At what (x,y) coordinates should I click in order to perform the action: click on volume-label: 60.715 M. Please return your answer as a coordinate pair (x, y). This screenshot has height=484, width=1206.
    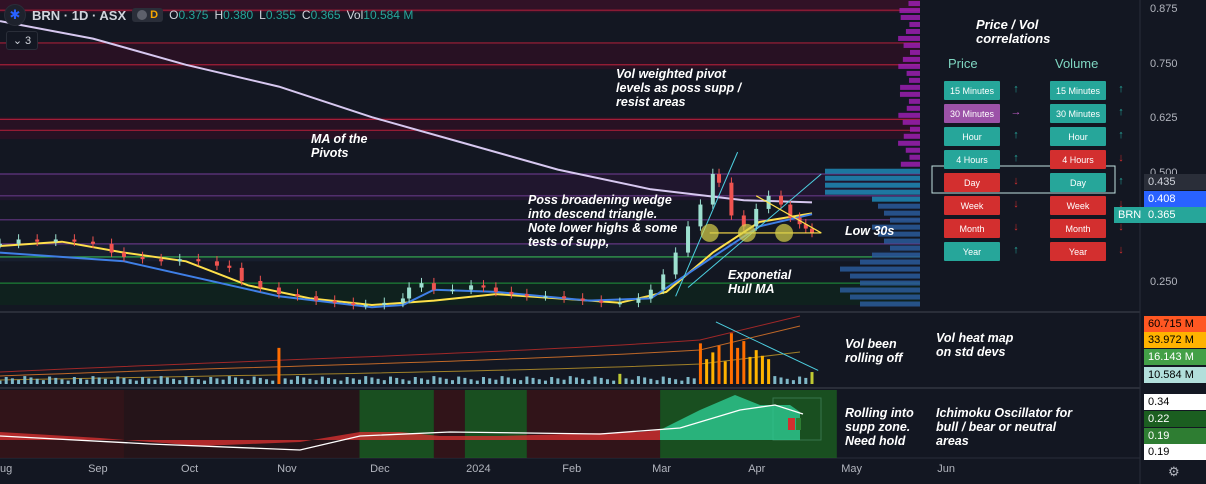
    Looking at the image, I should click on (1175, 324).